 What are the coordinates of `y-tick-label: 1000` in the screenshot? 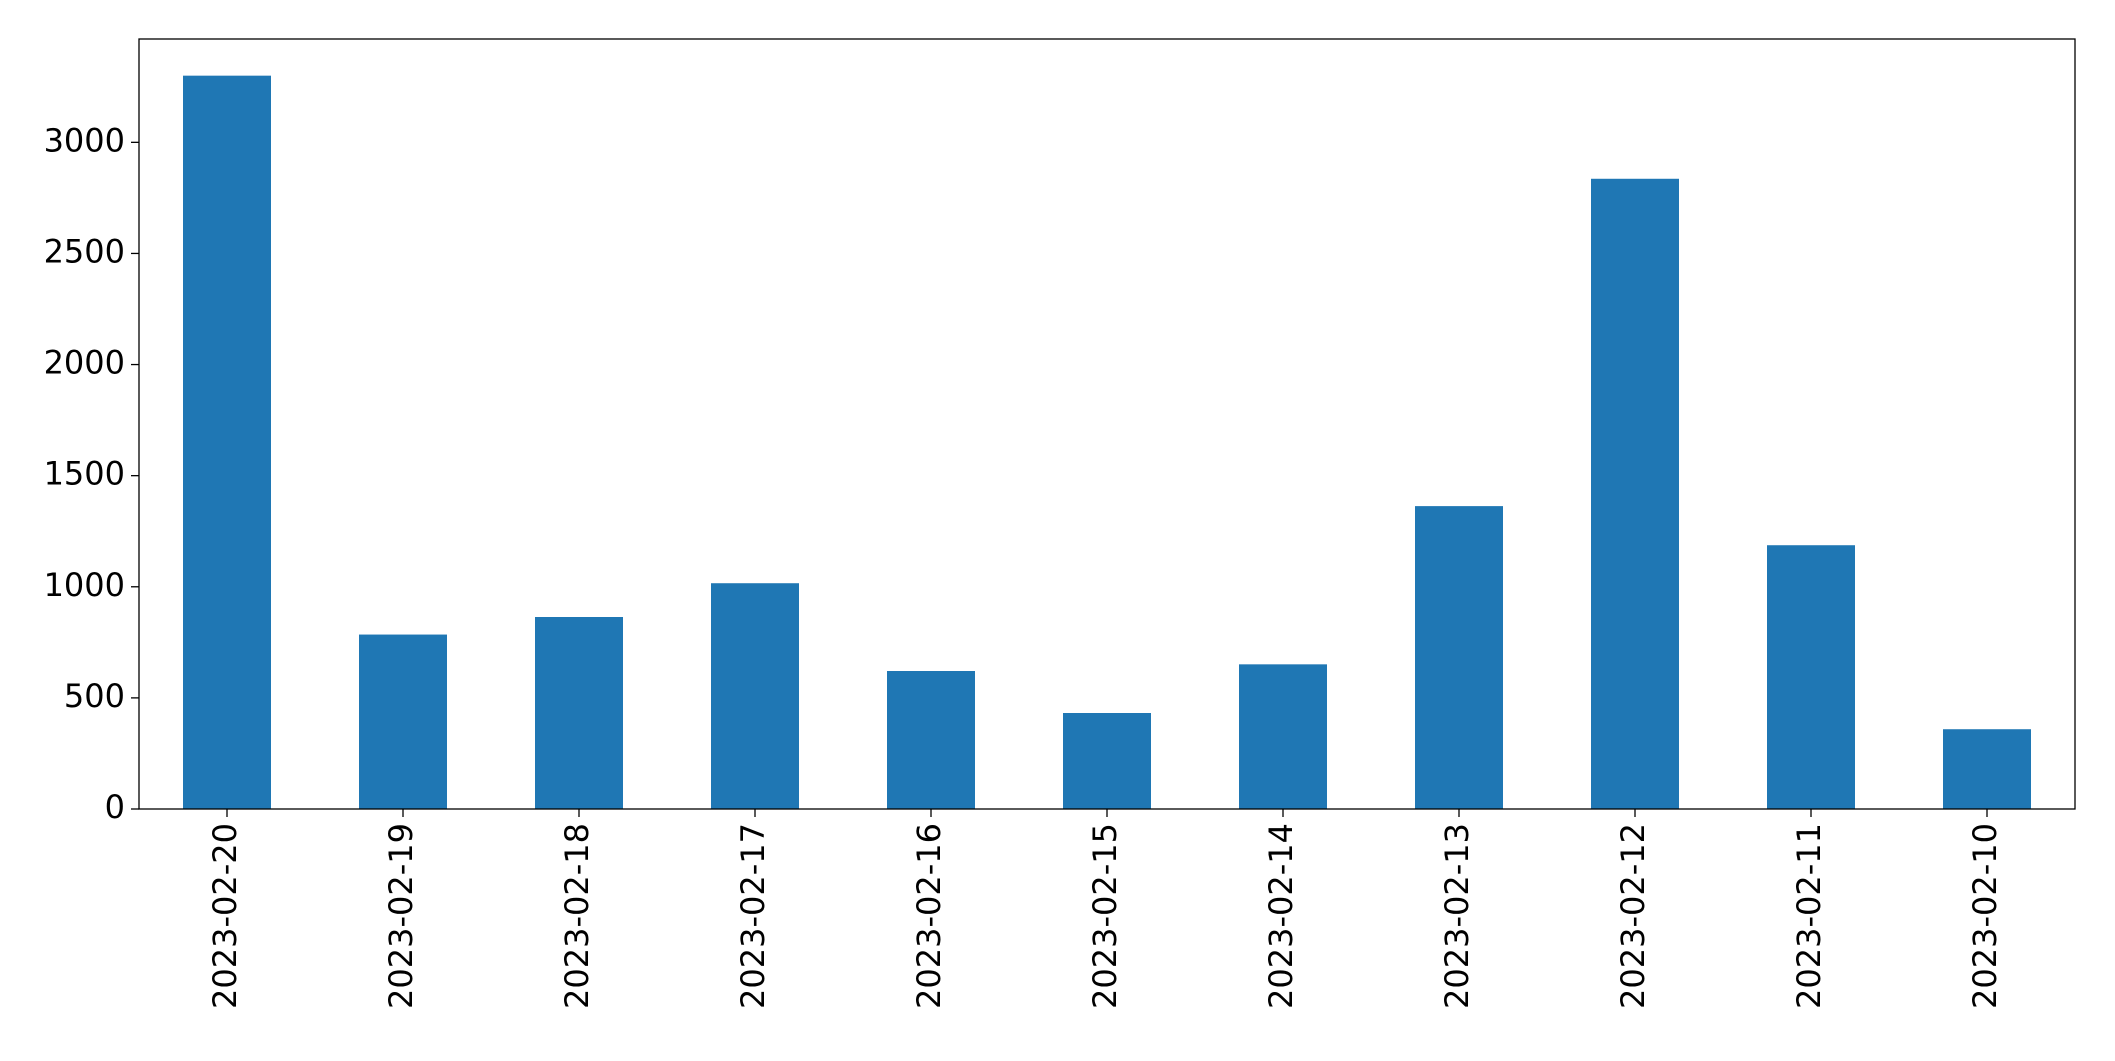 It's located at (84, 585).